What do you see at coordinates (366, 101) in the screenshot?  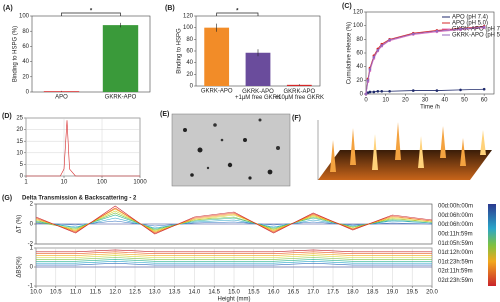 I see `x-tick-label: 0` at bounding box center [366, 101].